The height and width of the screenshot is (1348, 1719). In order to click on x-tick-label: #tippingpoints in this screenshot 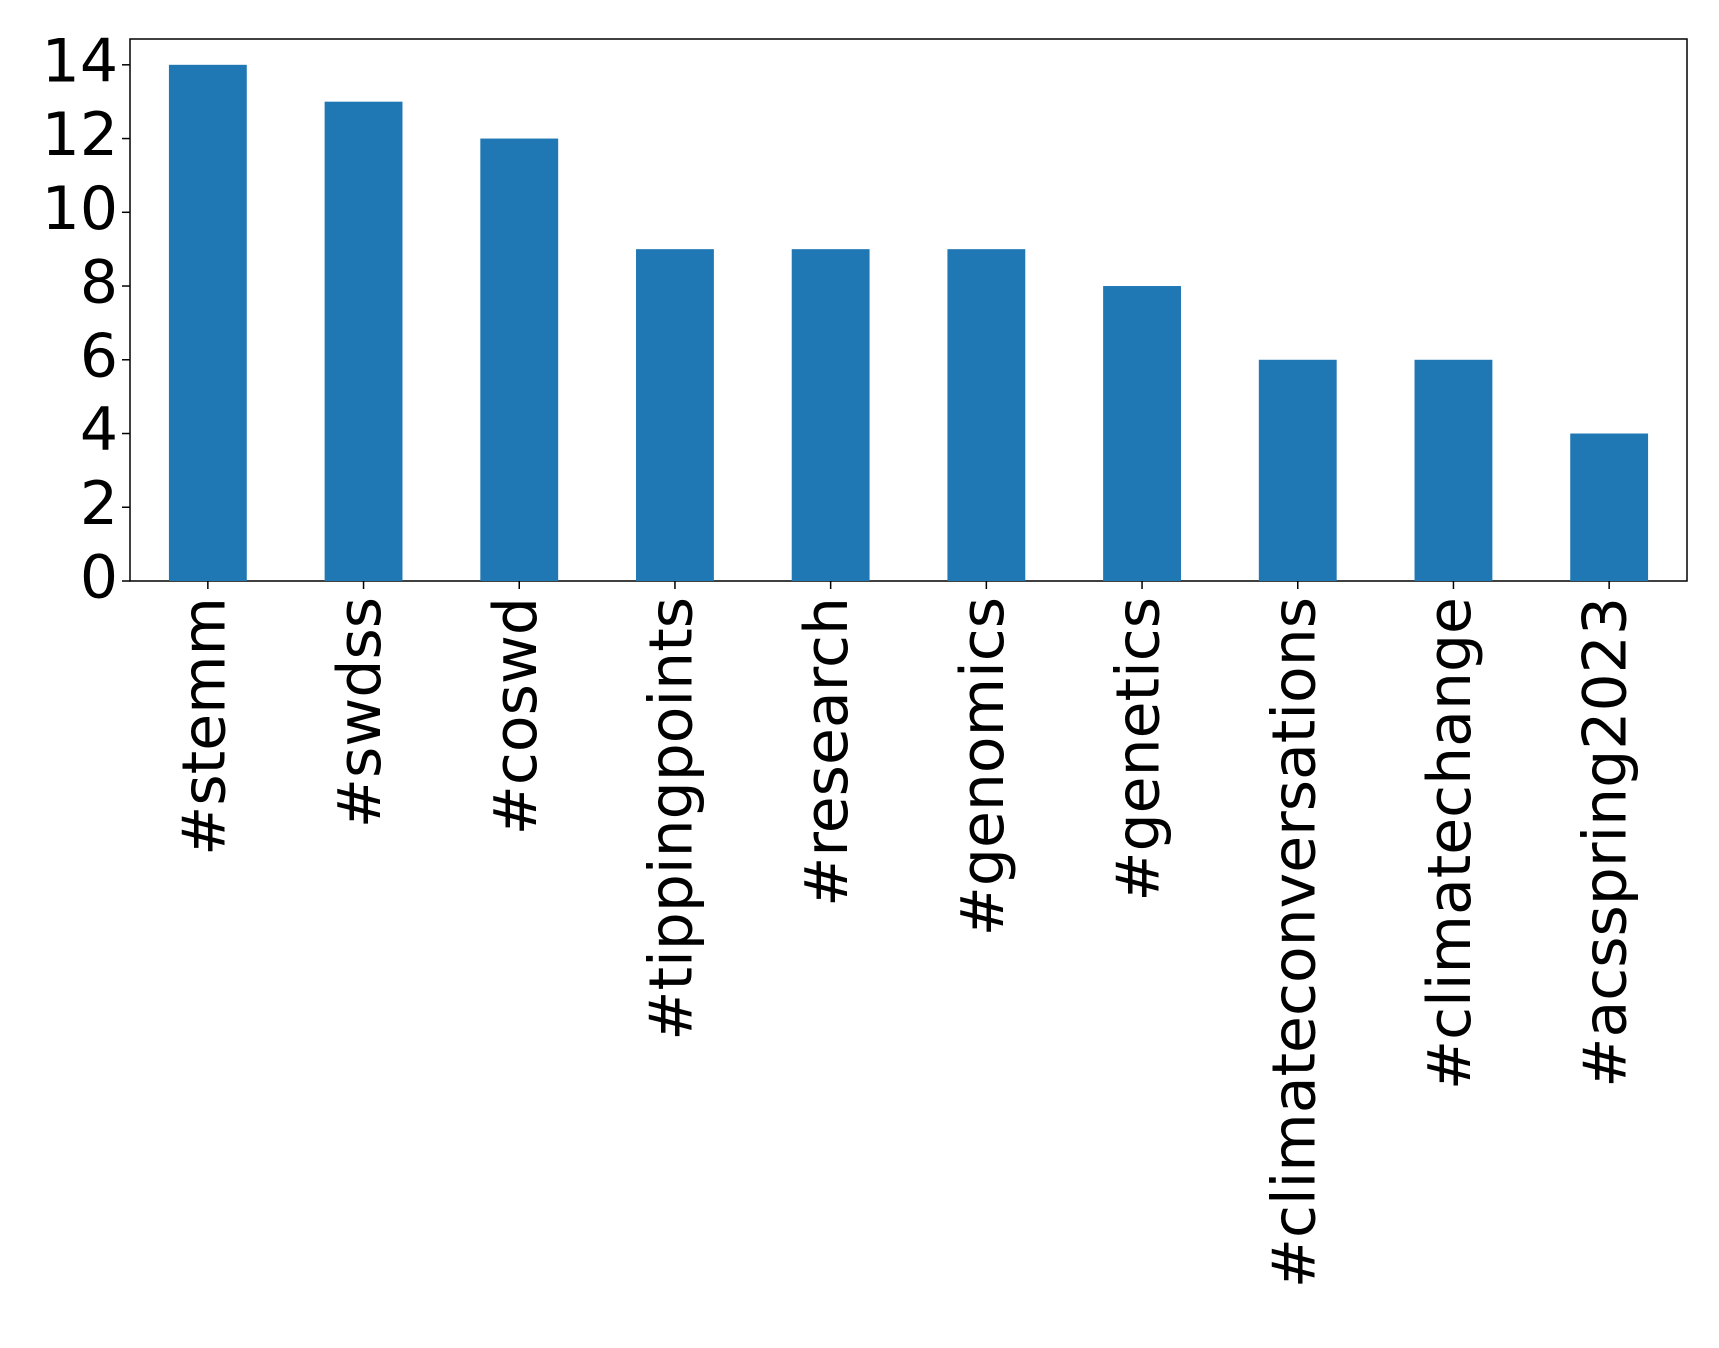, I will do `click(672, 819)`.